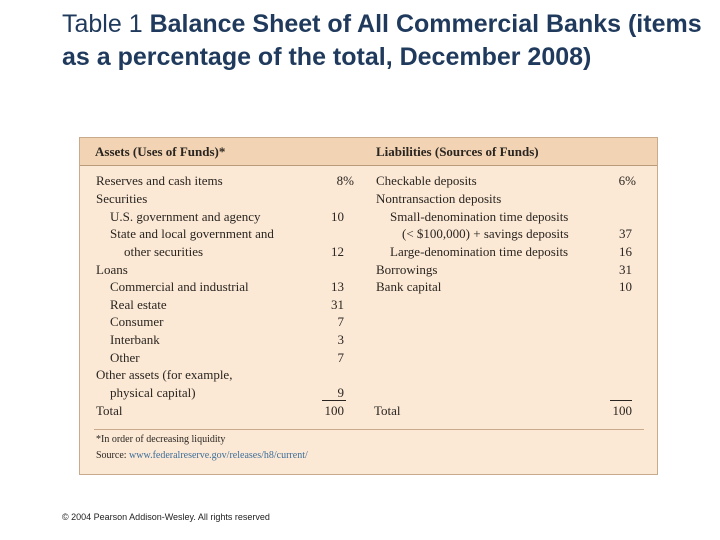  I want to click on assets-header: Assets (Uses of Funds)*, so click(160, 151).